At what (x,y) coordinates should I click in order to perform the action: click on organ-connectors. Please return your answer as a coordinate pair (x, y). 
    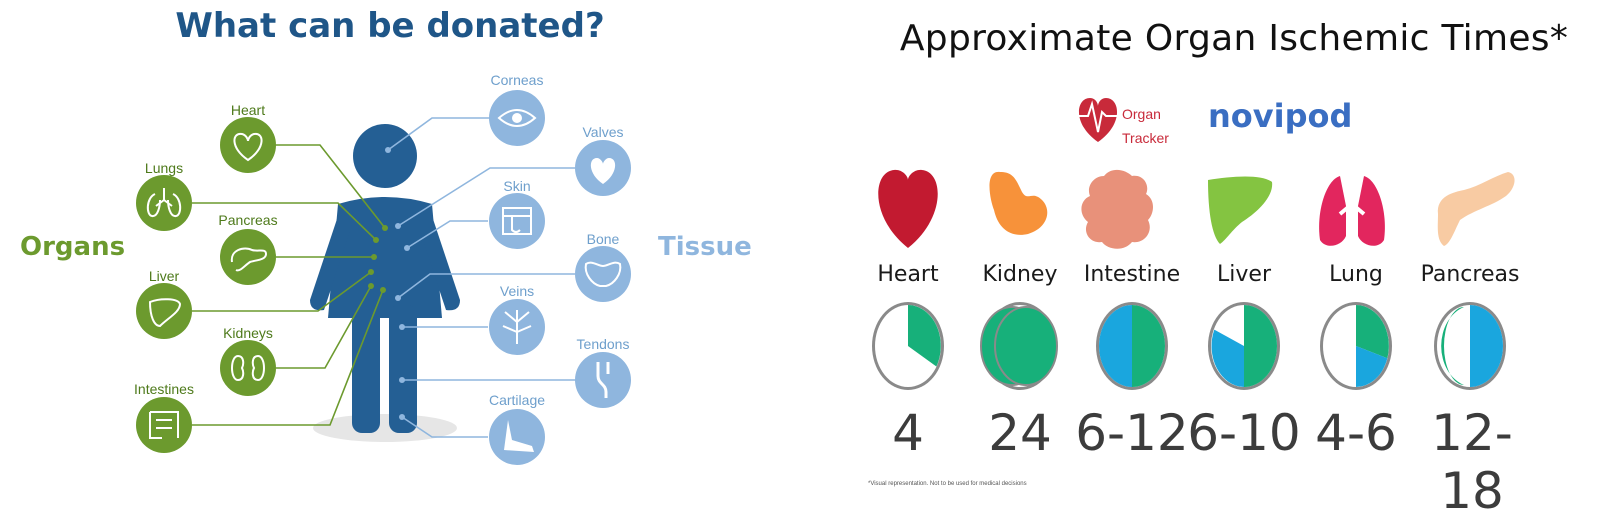
    Looking at the image, I should click on (289, 285).